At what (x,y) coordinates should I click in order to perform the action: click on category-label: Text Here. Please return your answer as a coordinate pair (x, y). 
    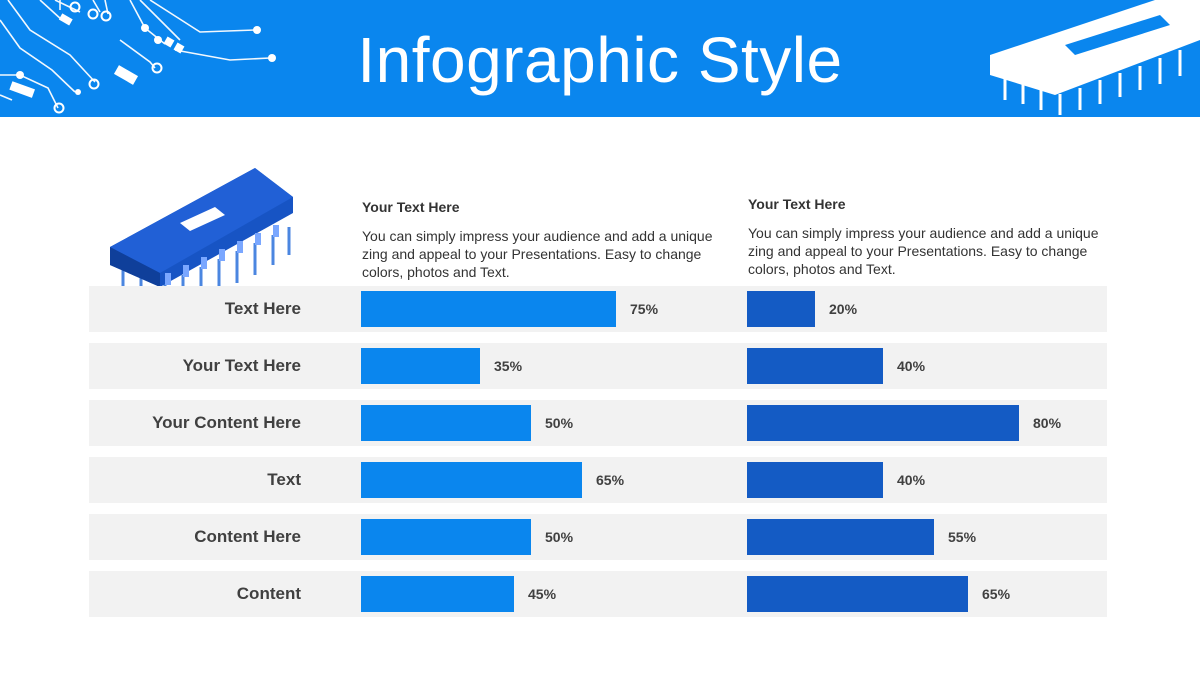
    Looking at the image, I should click on (262, 308).